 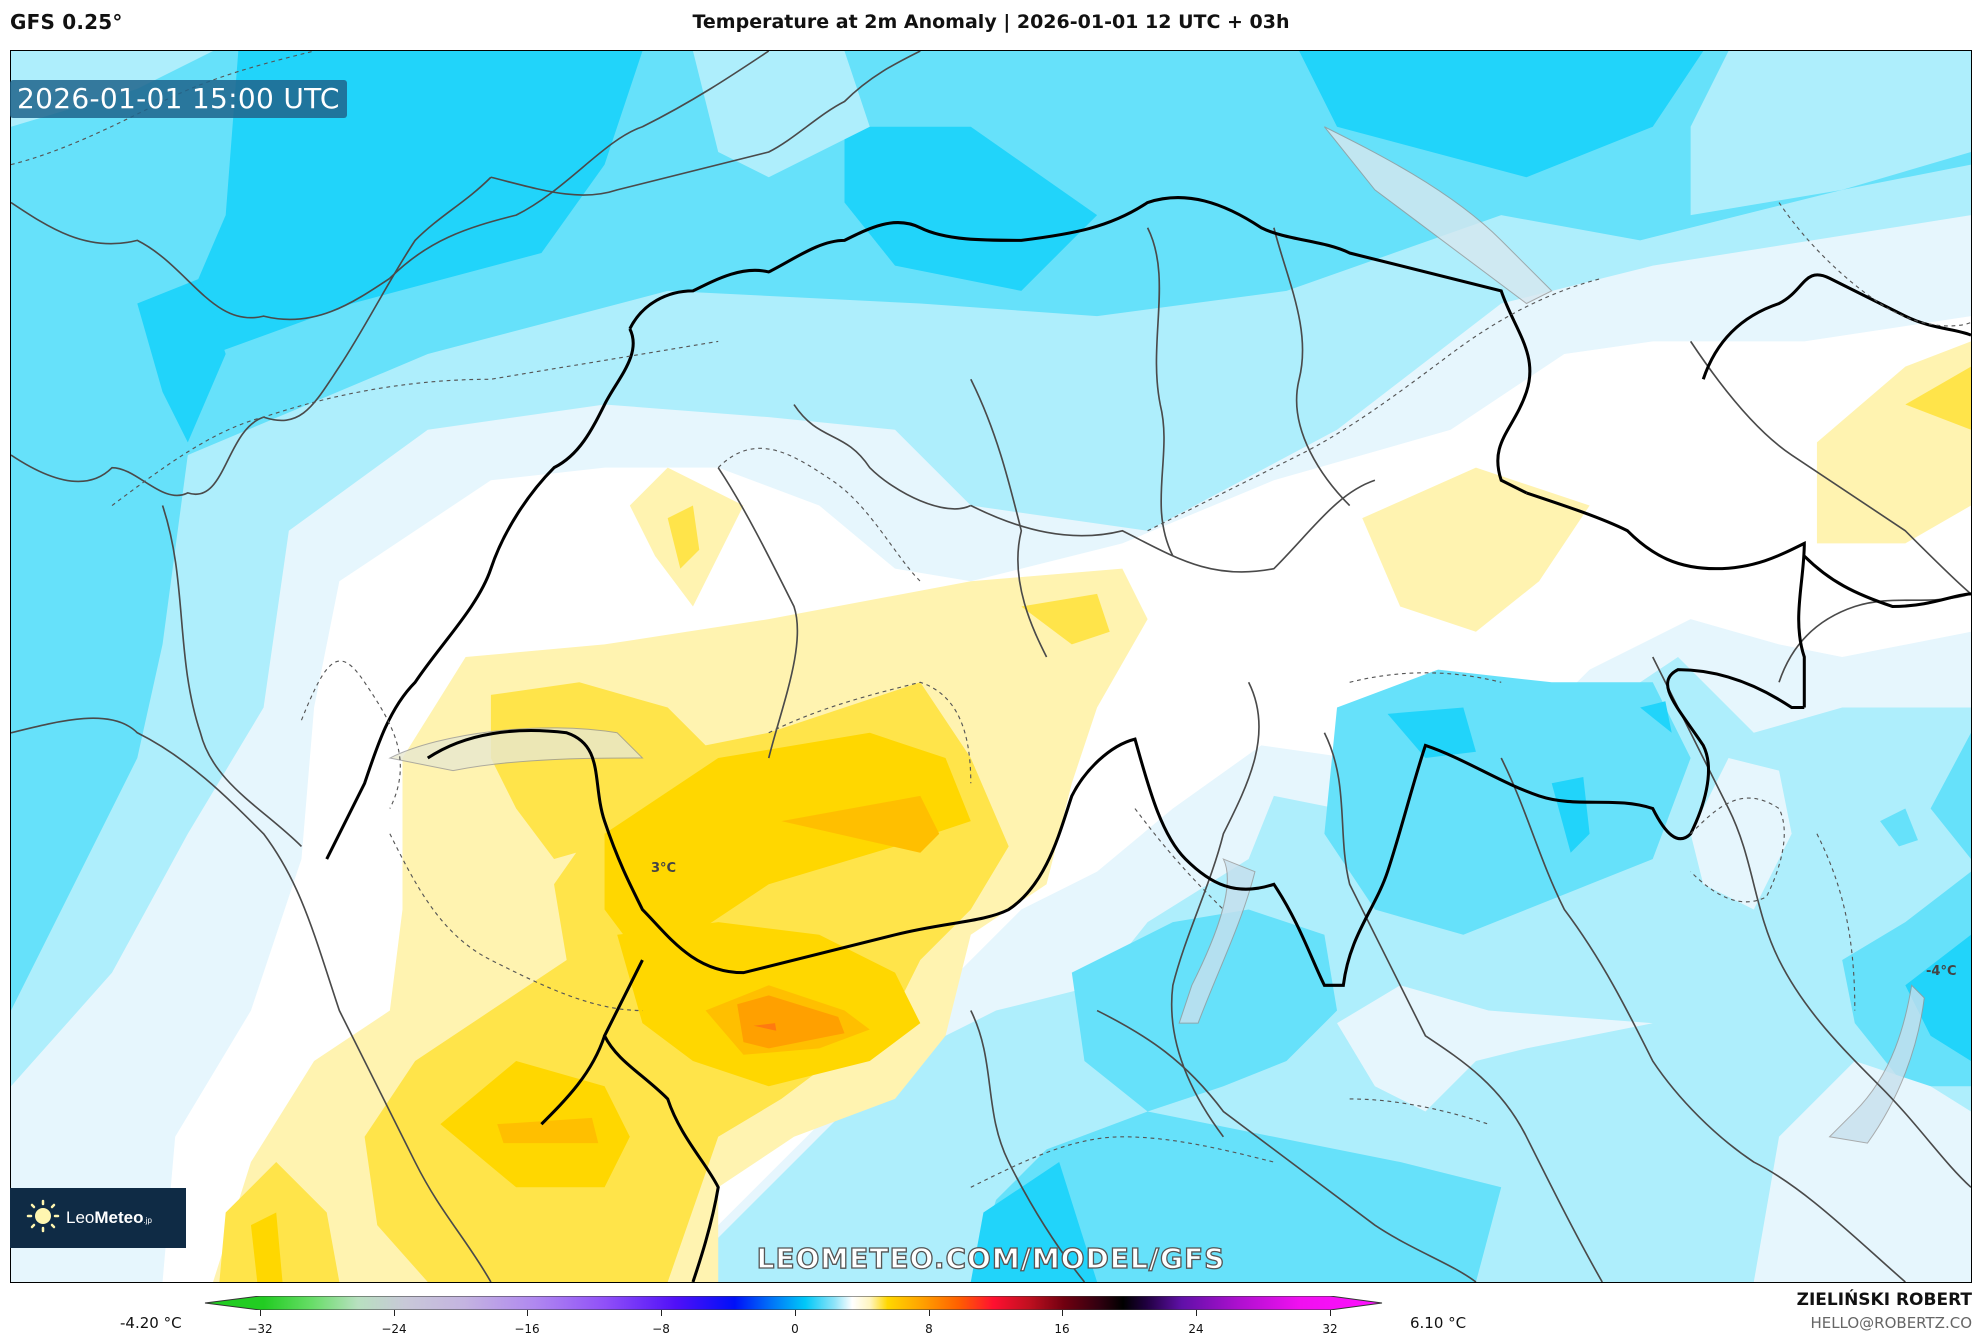 What do you see at coordinates (1891, 1323) in the screenshot?
I see `author-email: HELLO@ROBERTZ.CO` at bounding box center [1891, 1323].